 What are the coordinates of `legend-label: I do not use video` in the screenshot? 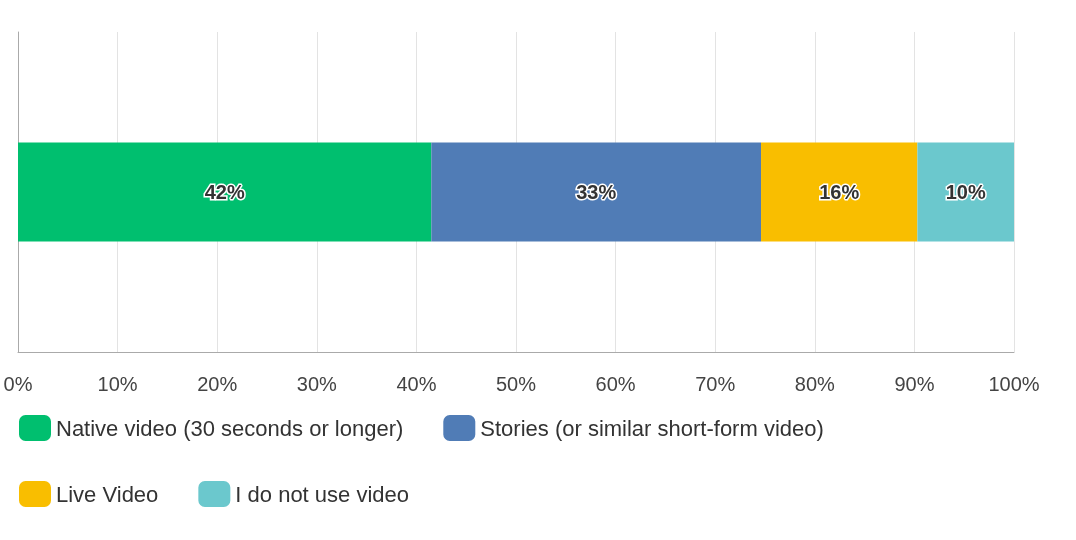 It's located at (322, 494).